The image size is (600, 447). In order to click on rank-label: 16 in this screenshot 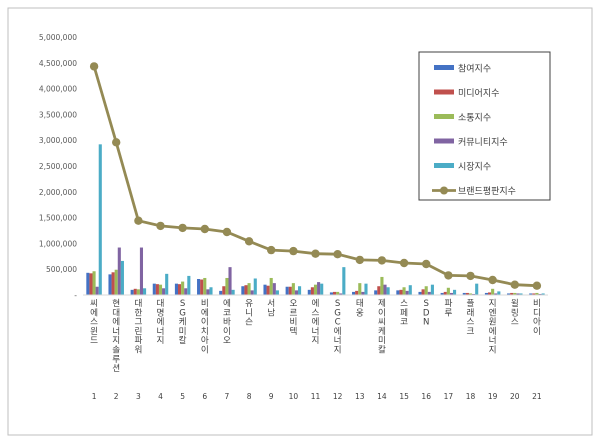, I will do `click(426, 396)`.